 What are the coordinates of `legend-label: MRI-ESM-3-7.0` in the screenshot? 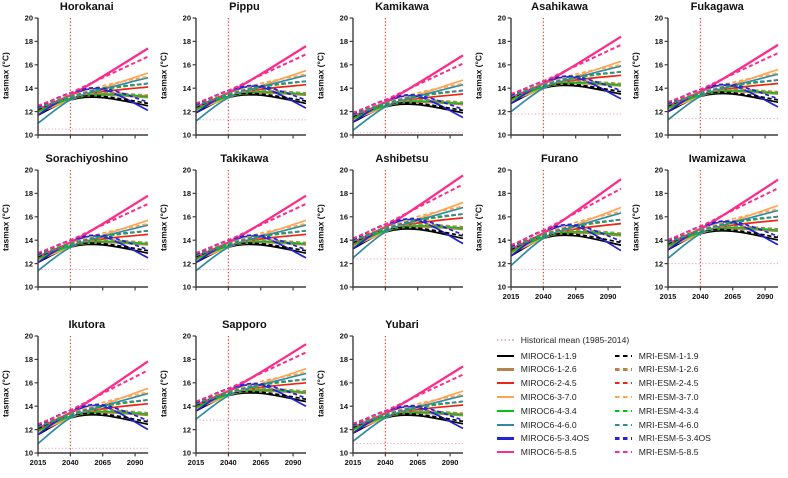 It's located at (668, 397).